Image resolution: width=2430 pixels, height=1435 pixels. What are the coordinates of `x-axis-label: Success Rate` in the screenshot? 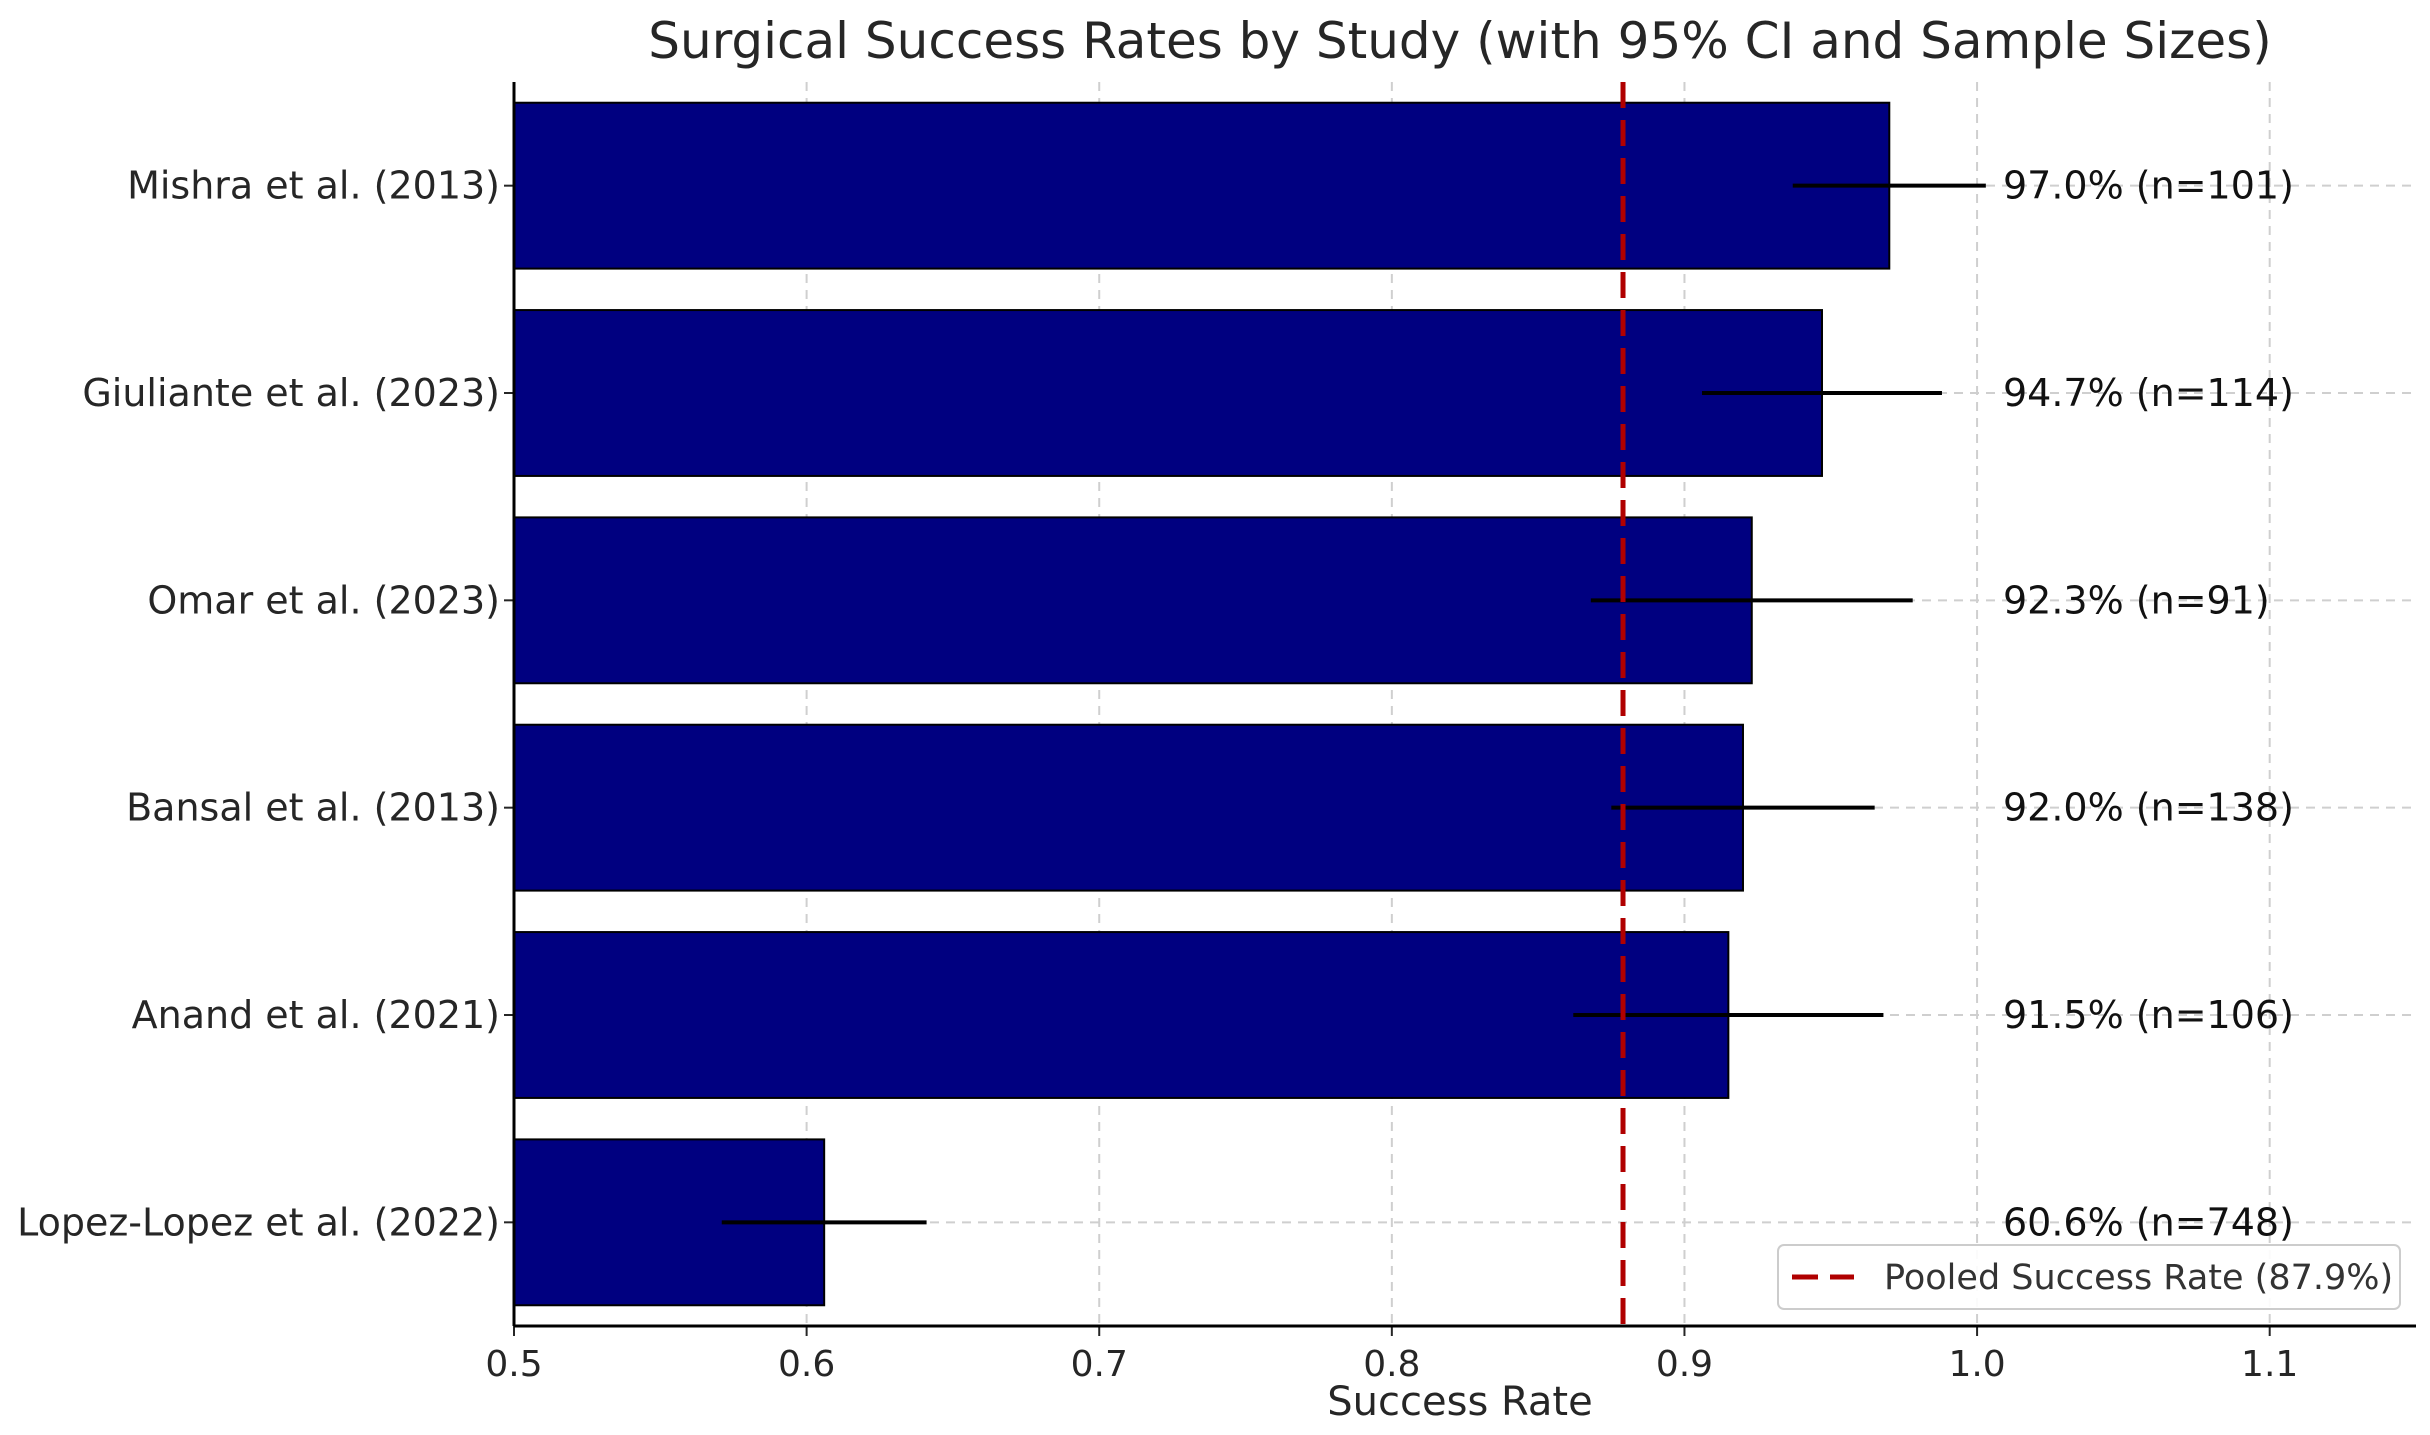 It's located at (1459, 1402).